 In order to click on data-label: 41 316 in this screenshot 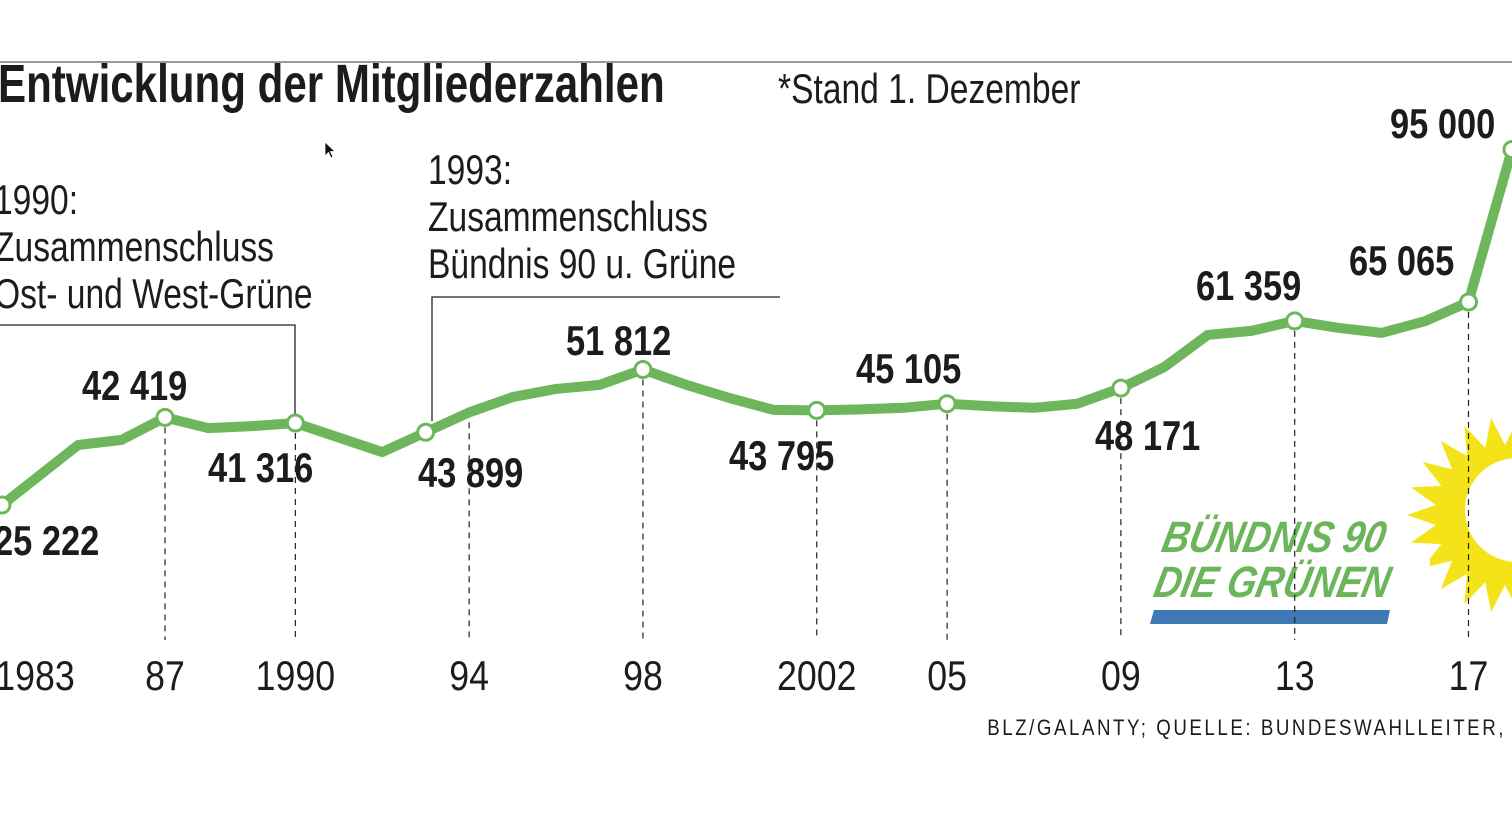, I will do `click(260, 468)`.